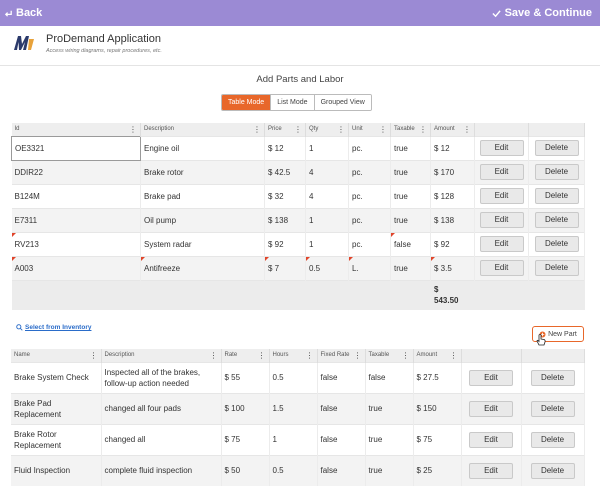 Image resolution: width=600 pixels, height=487 pixels. I want to click on cell-id: RV213, so click(76, 243).